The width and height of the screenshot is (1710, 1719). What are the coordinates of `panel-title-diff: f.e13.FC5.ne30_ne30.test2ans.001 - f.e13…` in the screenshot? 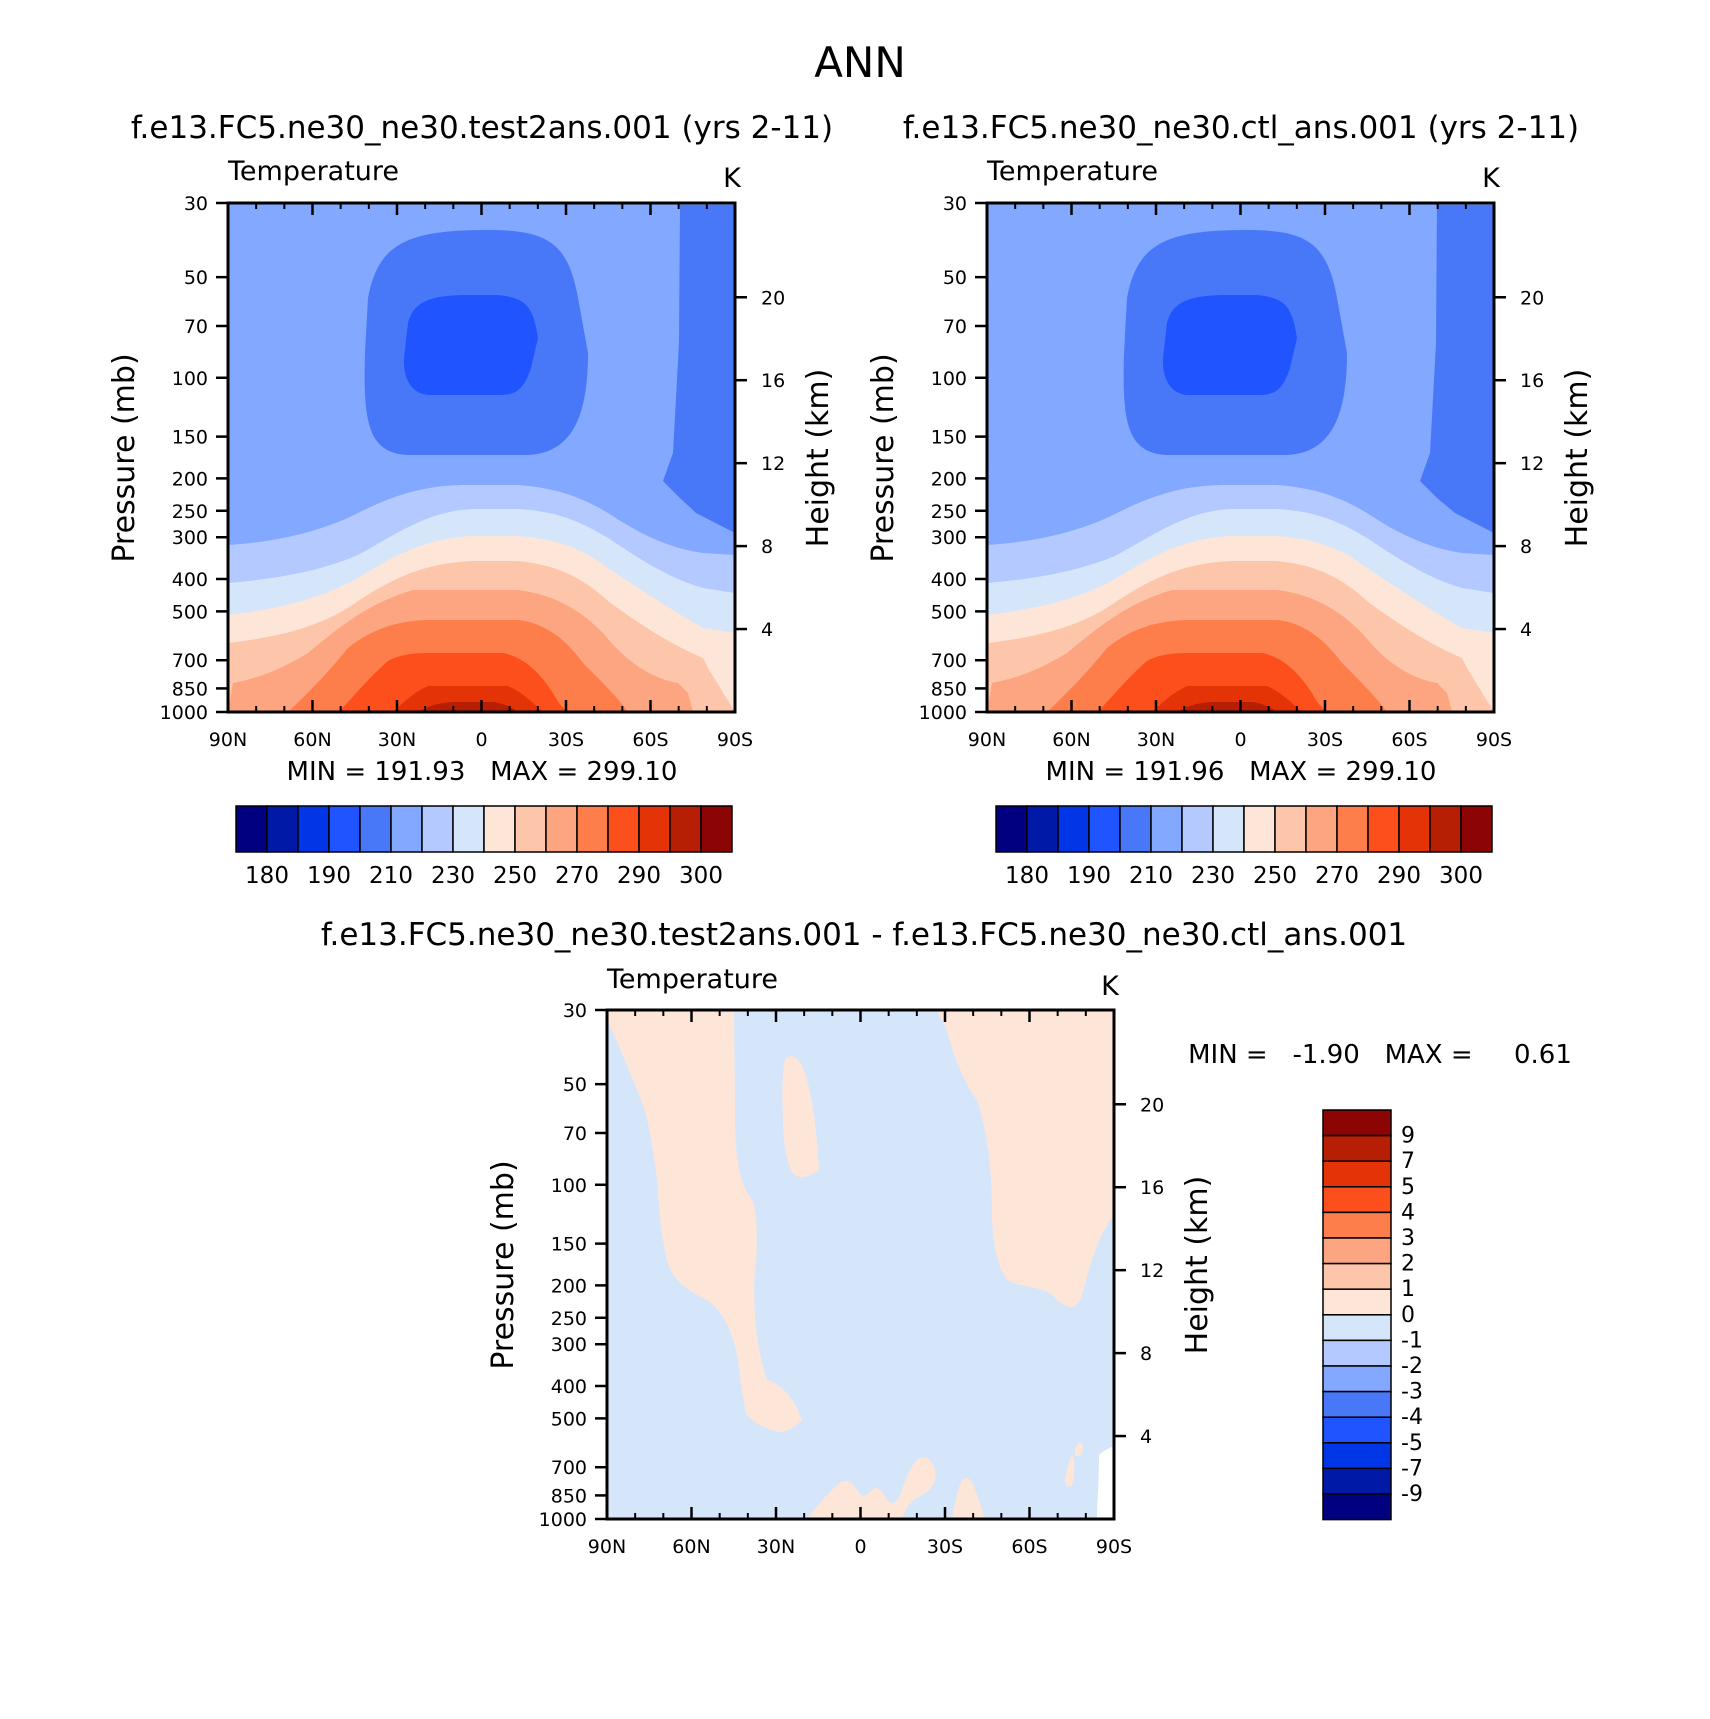 It's located at (864, 935).